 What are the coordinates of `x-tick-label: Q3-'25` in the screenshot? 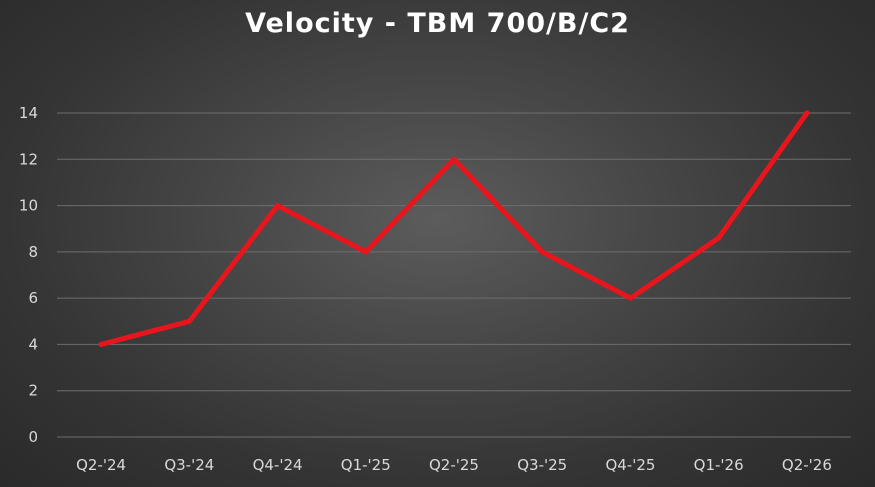 It's located at (542, 465).